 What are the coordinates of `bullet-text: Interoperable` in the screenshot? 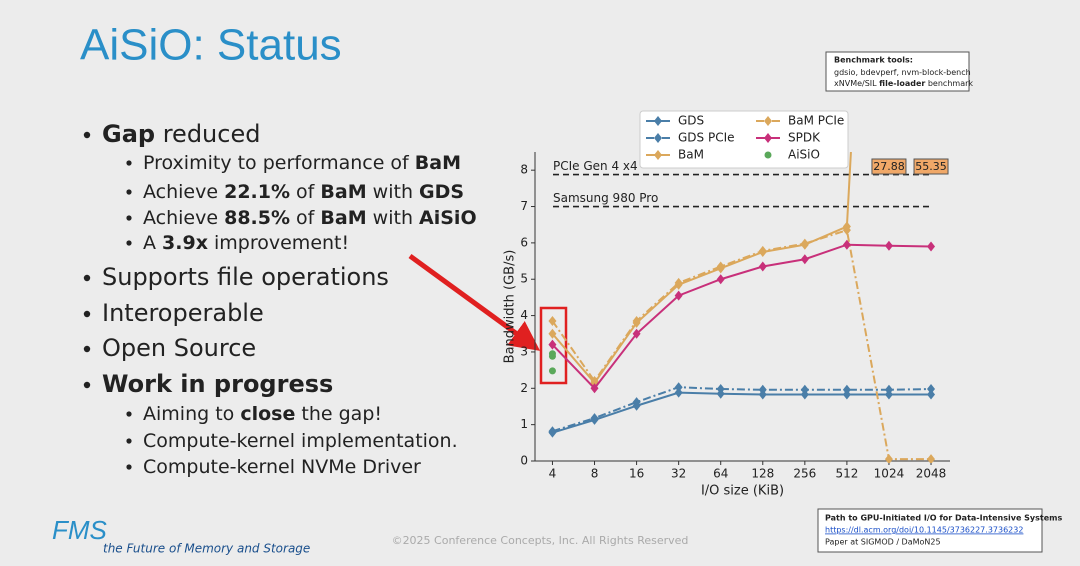 It's located at (183, 313).